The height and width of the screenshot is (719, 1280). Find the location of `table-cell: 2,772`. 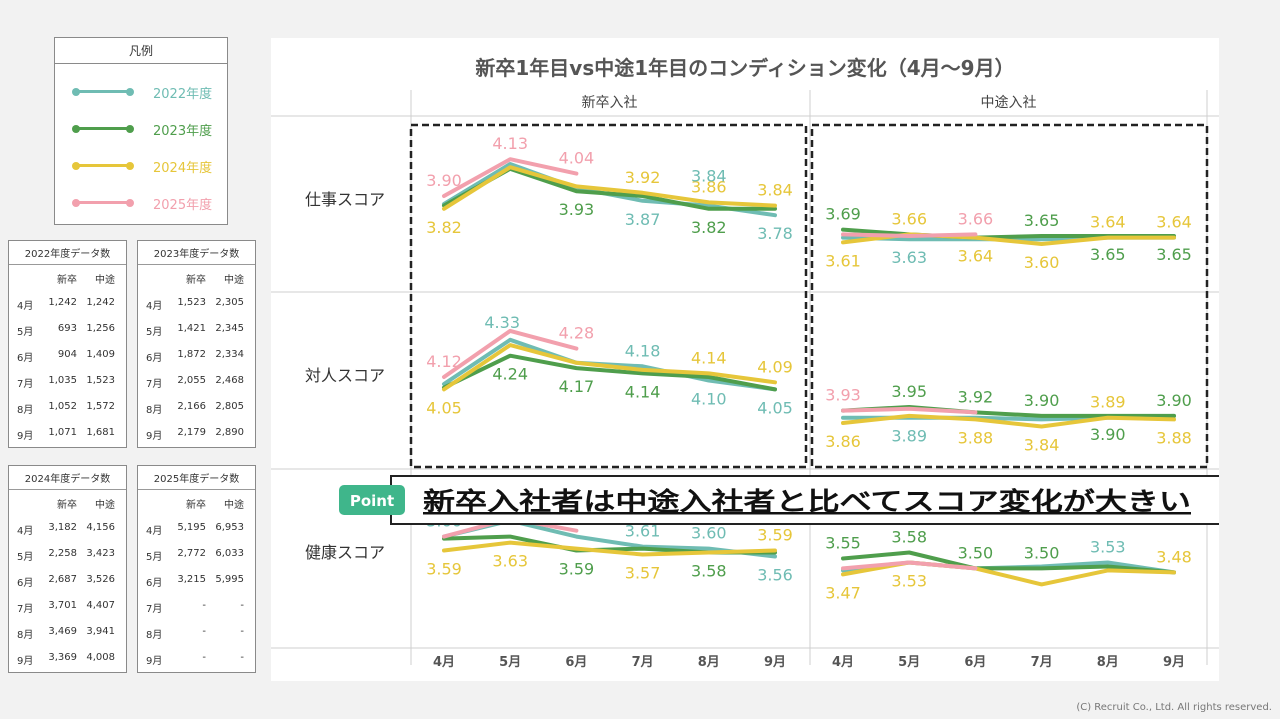

table-cell: 2,772 is located at coordinates (191, 553).